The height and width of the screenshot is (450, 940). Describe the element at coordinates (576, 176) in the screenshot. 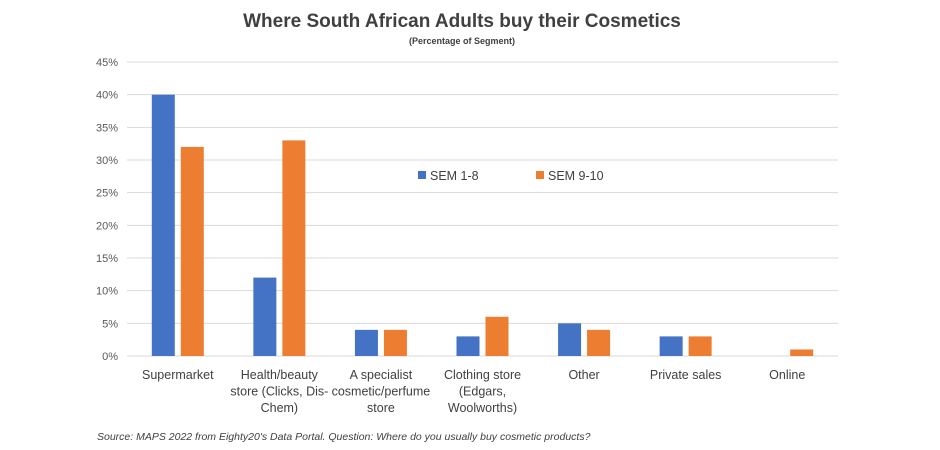

I see `legend-label: SEM 9-10` at that location.